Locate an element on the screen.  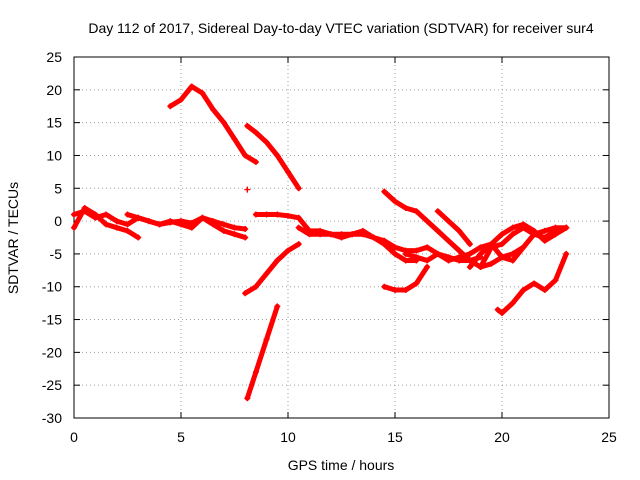
y-tick-labels: -30 -25 -20 -15 -10 -5 0 5 10 15 20 25 is located at coordinates (52, 237).